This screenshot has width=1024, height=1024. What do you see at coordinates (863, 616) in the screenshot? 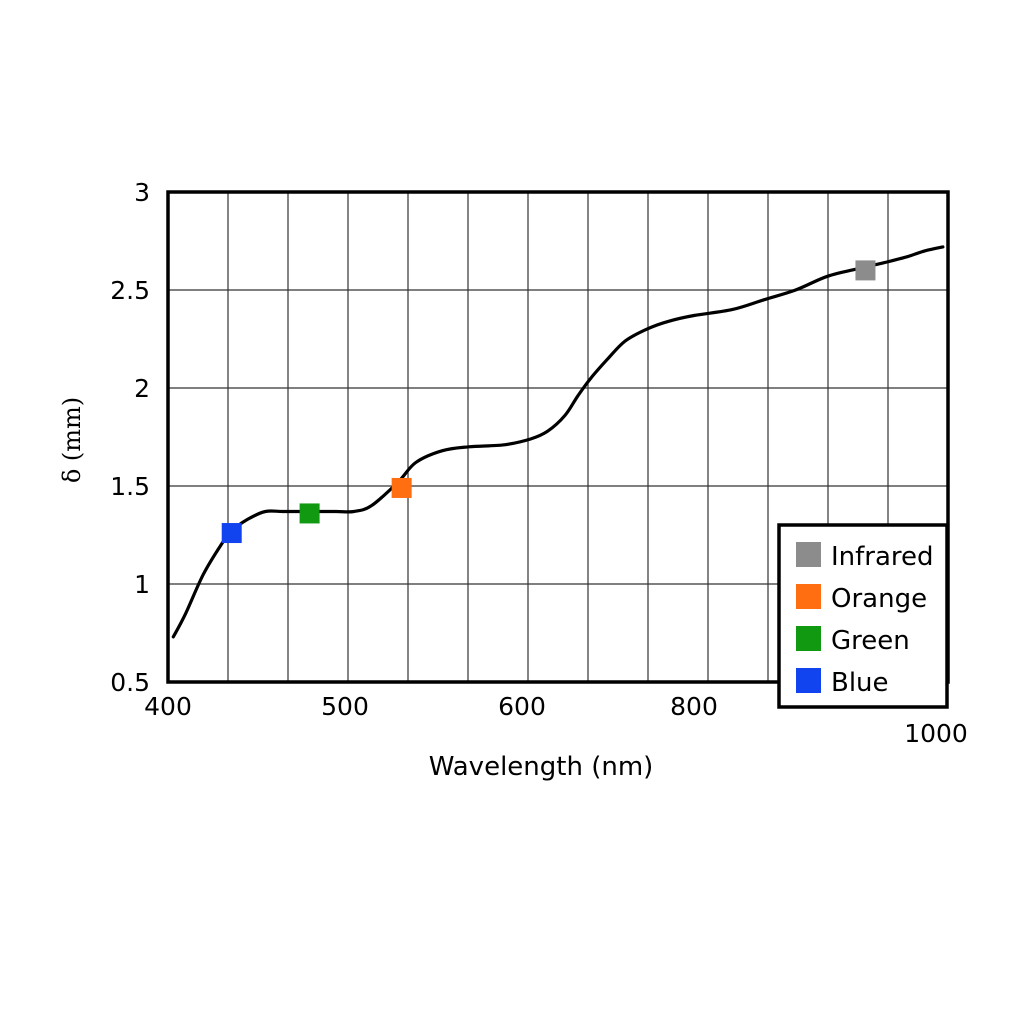
I see `legend: Infrared Orange Green Blue` at bounding box center [863, 616].